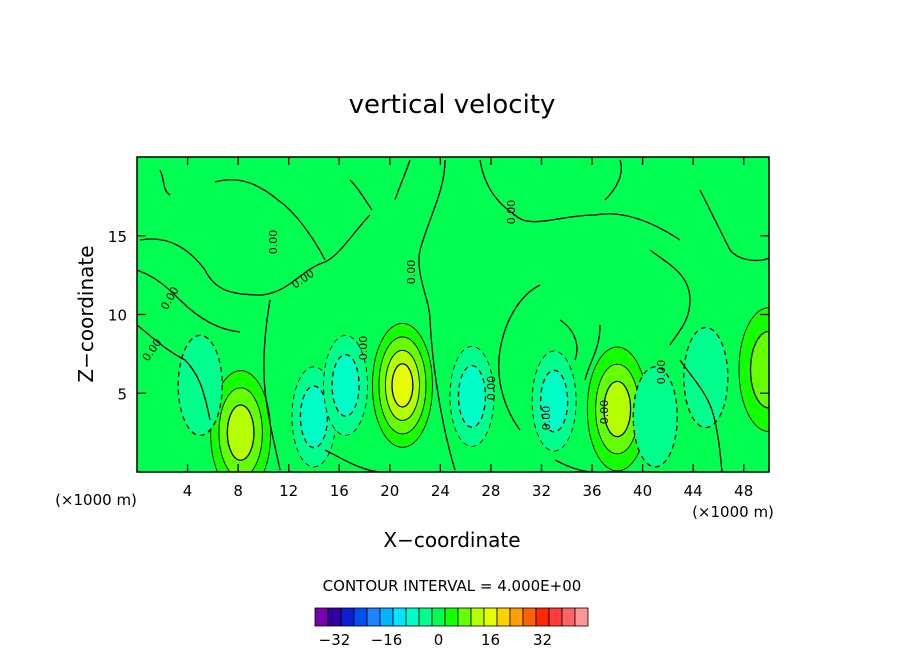 The height and width of the screenshot is (654, 904). What do you see at coordinates (693, 491) in the screenshot?
I see `x-tick-label: 44` at bounding box center [693, 491].